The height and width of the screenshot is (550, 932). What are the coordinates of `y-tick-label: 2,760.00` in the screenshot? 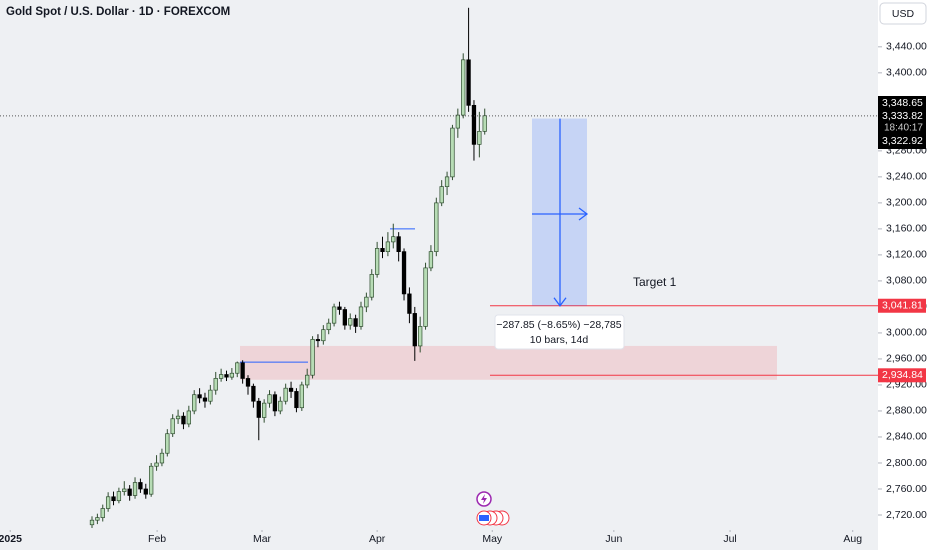 It's located at (906, 489).